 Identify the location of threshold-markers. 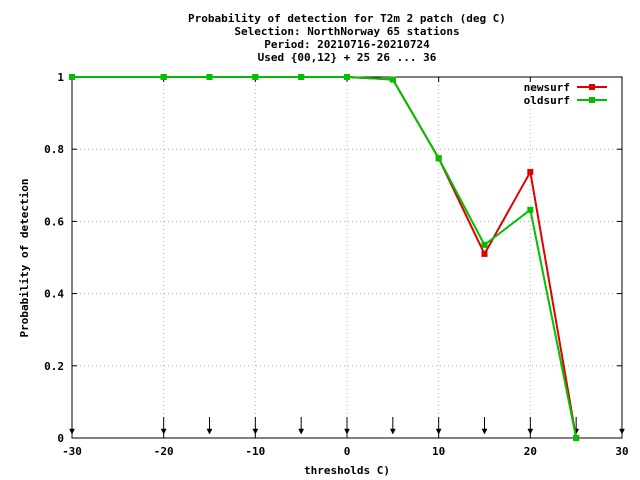
(347, 426).